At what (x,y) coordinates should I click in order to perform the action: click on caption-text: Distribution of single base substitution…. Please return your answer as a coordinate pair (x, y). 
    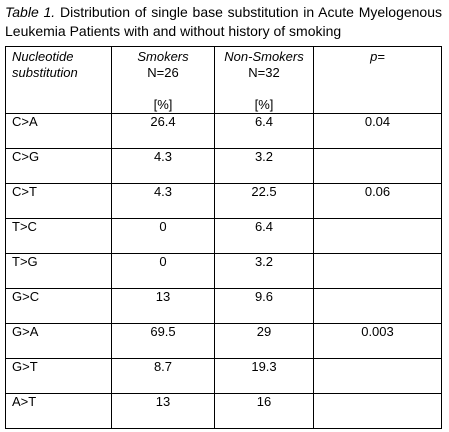
    Looking at the image, I should click on (224, 21).